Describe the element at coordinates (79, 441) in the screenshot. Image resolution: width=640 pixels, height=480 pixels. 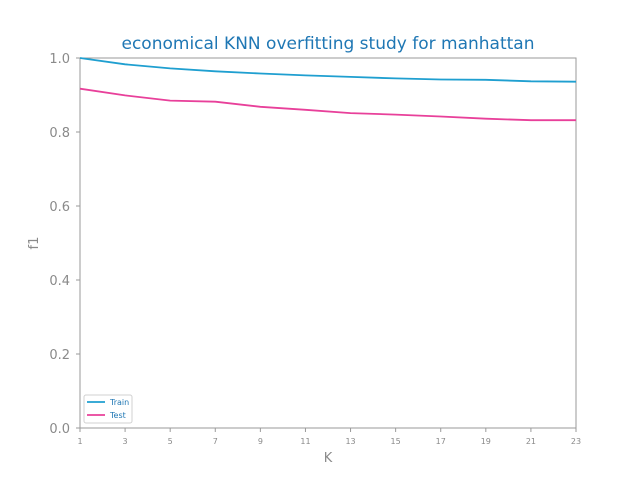
I see `x-tick-label: 1` at that location.